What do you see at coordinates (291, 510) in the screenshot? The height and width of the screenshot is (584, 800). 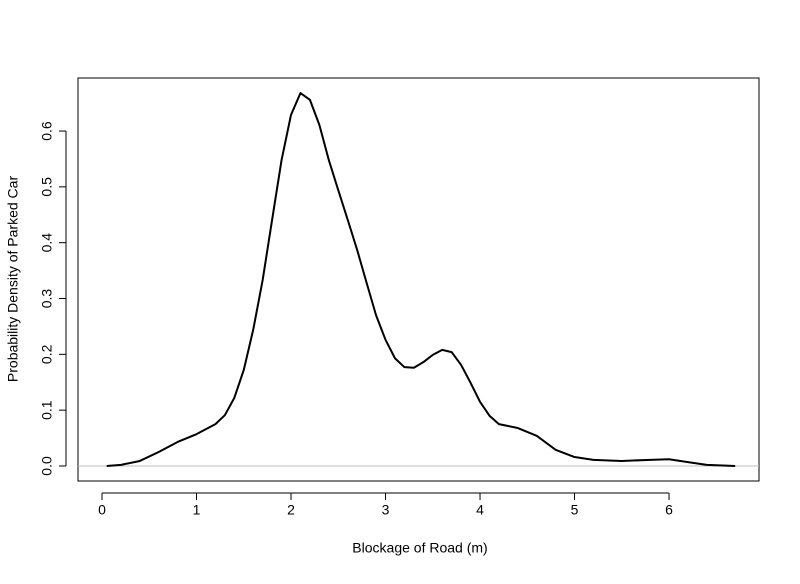 I see `x-tick-label: 2` at bounding box center [291, 510].